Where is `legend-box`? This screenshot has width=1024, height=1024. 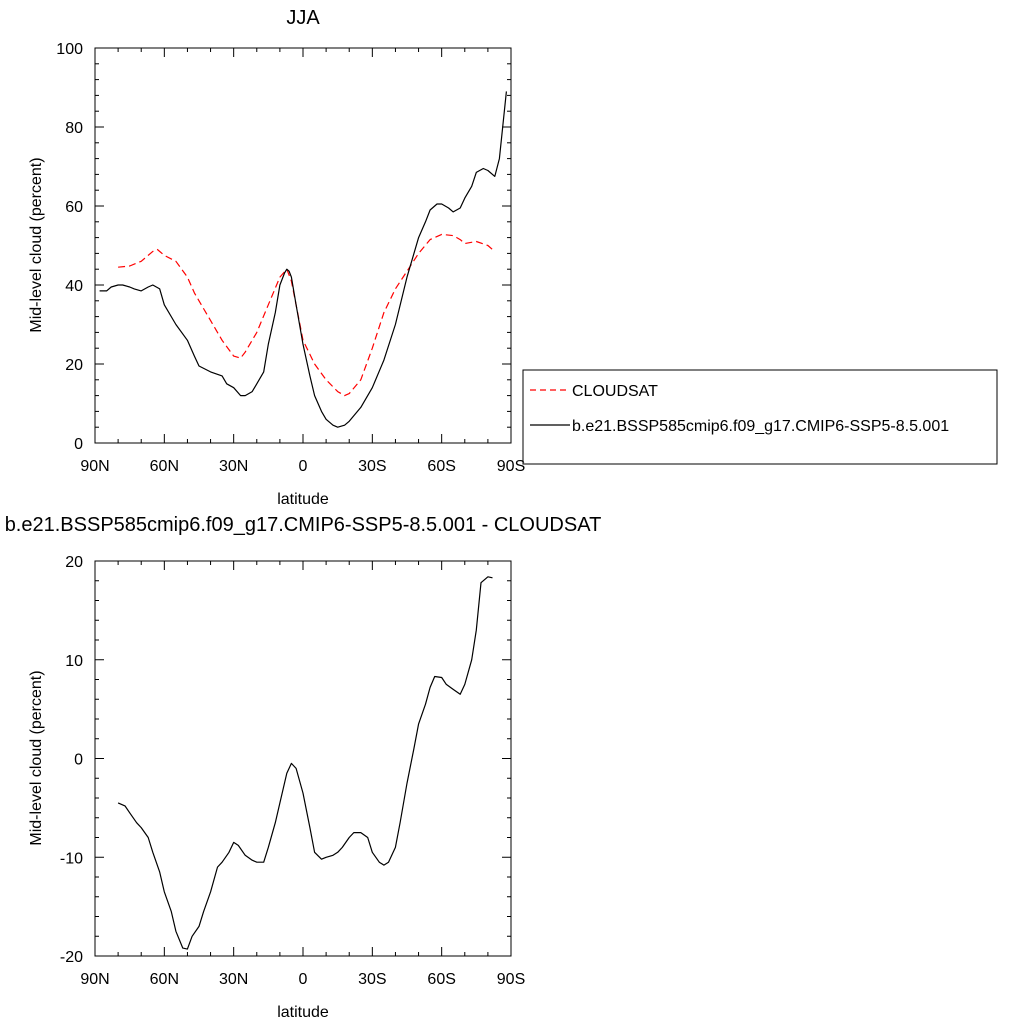
legend-box is located at coordinates (760, 417).